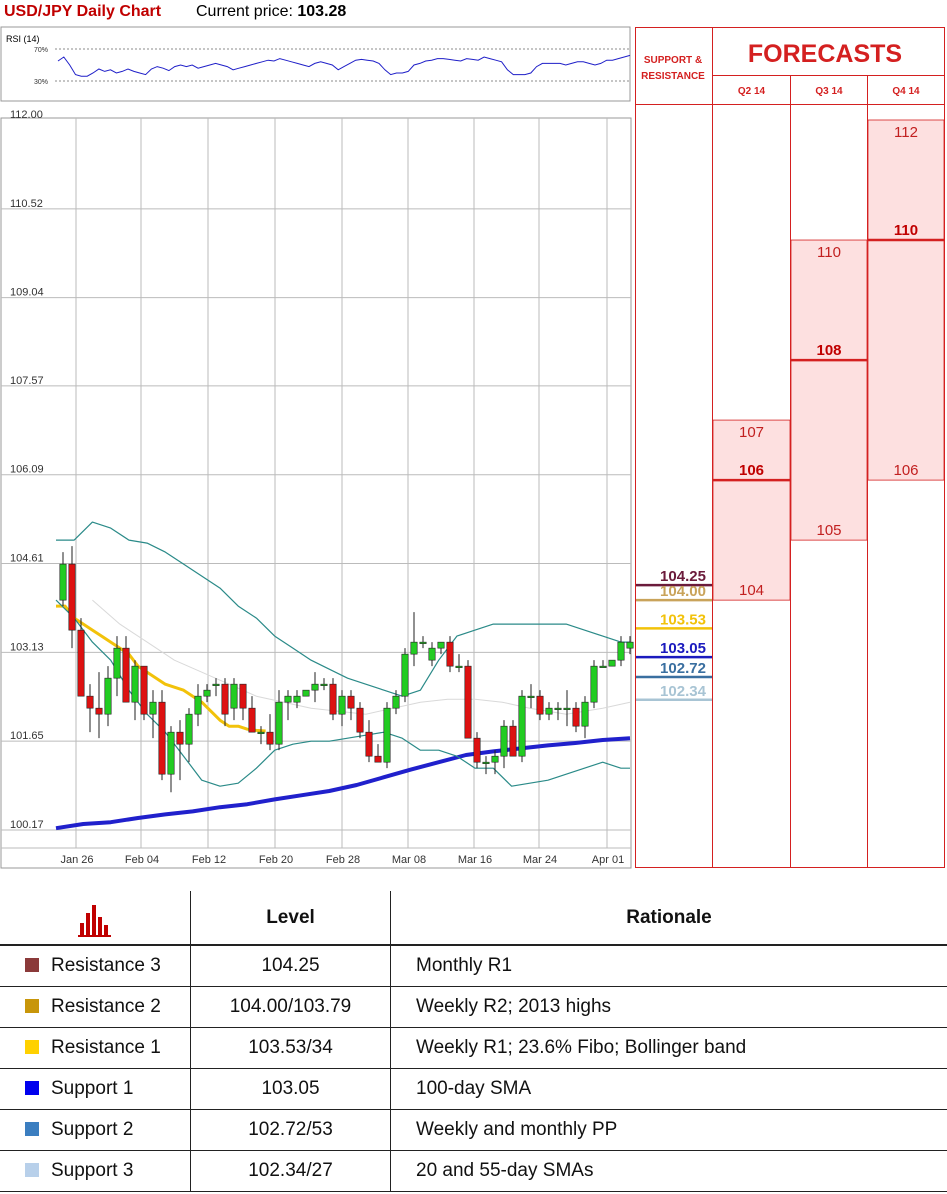 The height and width of the screenshot is (1194, 947). Describe the element at coordinates (344, 65) in the screenshot. I see `rsi-line` at that location.